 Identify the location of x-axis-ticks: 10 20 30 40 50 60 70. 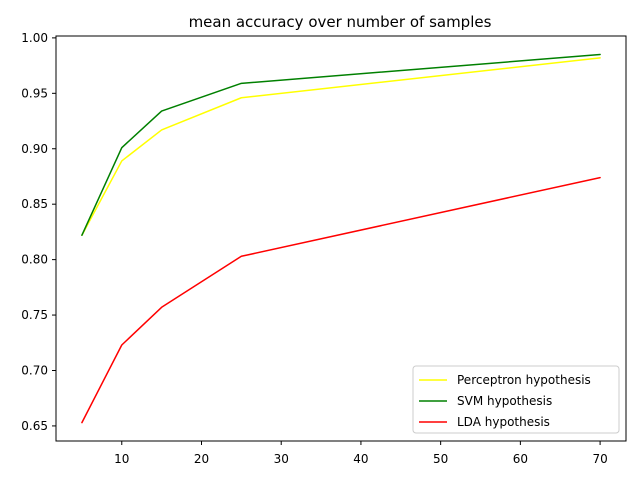
(361, 453).